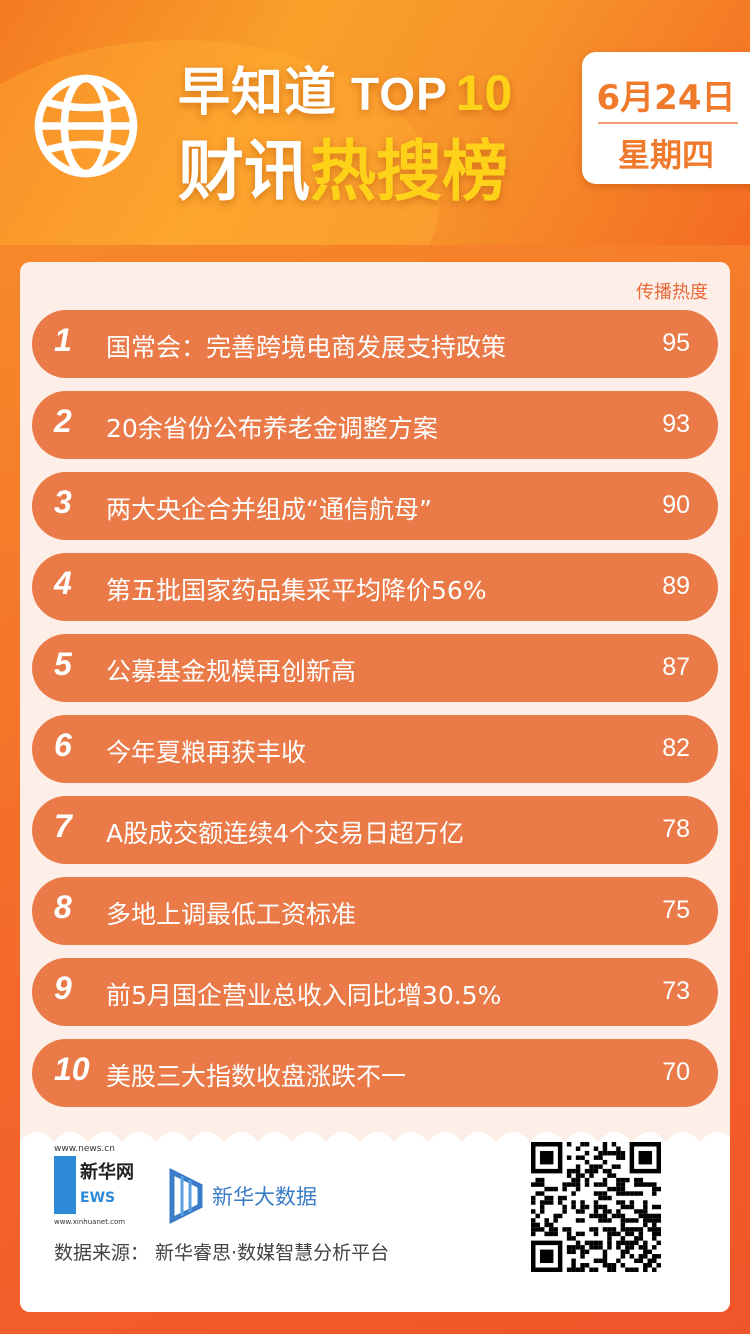 This screenshot has width=750, height=1334. I want to click on item-title: 公募基金规模再创新高, so click(231, 671).